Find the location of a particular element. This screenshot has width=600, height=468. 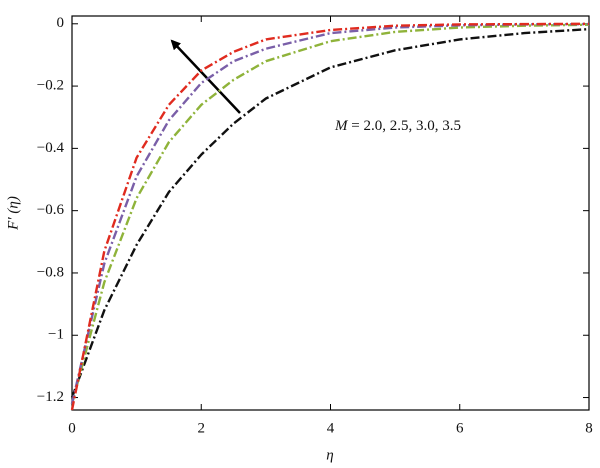

y-tick-label: −1 is located at coordinates (56, 335).